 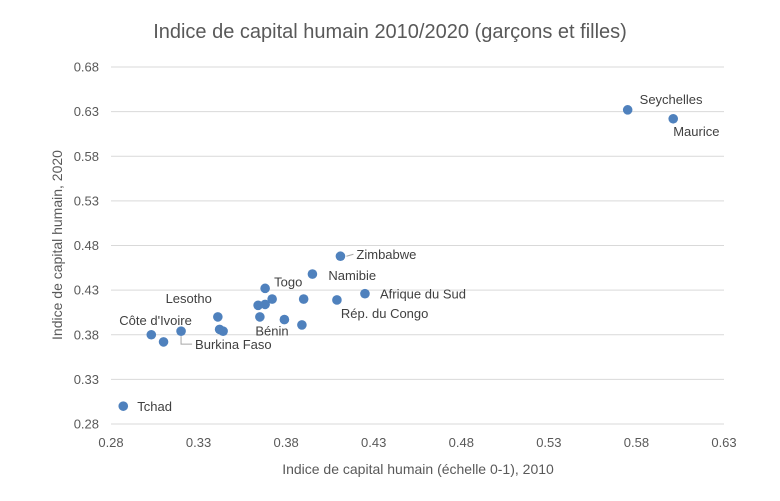 What do you see at coordinates (86, 379) in the screenshot?
I see `y-tick-label: 0.33` at bounding box center [86, 379].